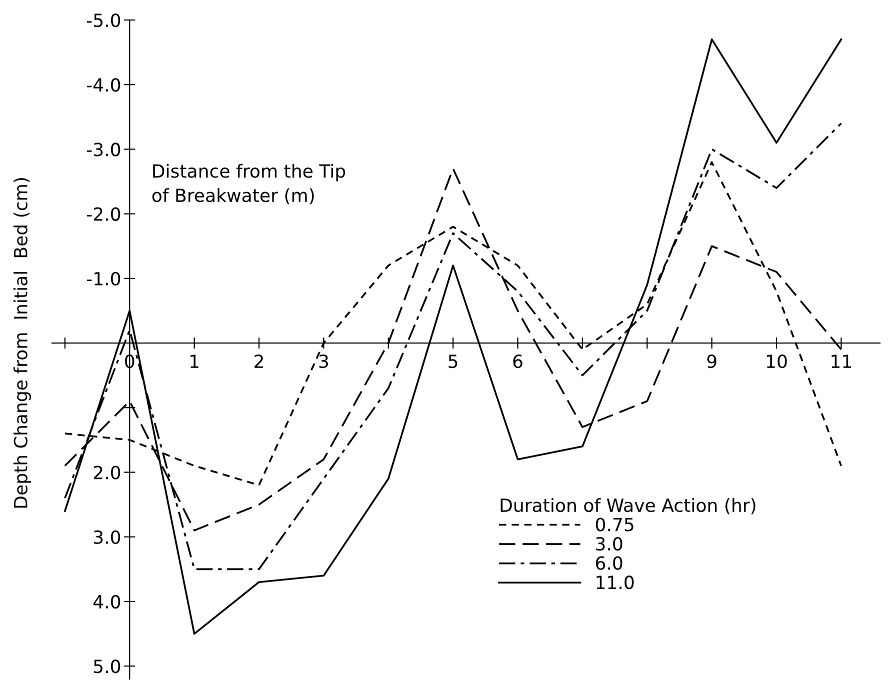 This screenshot has width=889, height=686. Describe the element at coordinates (107, 537) in the screenshot. I see `y-tick-label: 3.0` at that location.